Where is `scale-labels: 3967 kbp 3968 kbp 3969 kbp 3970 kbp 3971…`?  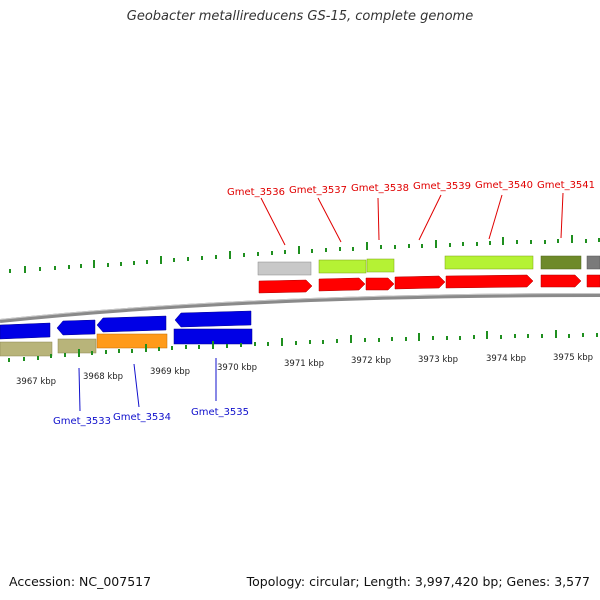
scale-labels: 3967 kbp 3968 kbp 3969 kbp 3970 kbp 3971… is located at coordinates (304, 370).